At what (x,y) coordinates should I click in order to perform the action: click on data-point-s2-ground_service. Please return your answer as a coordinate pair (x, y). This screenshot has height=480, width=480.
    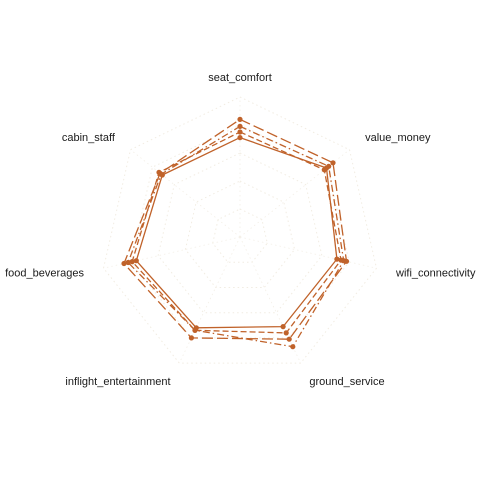
    Looking at the image, I should click on (286, 333).